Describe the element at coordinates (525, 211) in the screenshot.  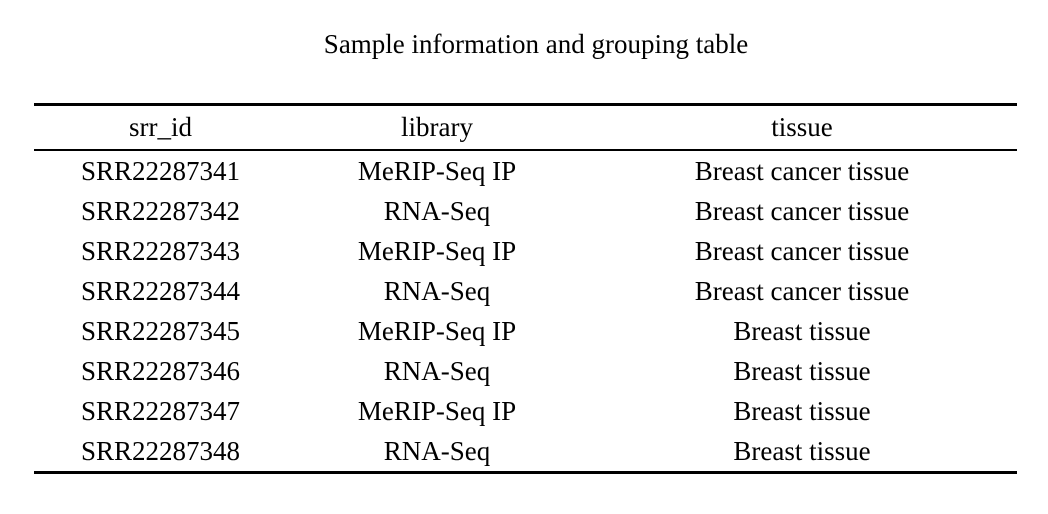
I see `table-row: SRR22287342 RNA-Seq Breast cancer tissue` at that location.